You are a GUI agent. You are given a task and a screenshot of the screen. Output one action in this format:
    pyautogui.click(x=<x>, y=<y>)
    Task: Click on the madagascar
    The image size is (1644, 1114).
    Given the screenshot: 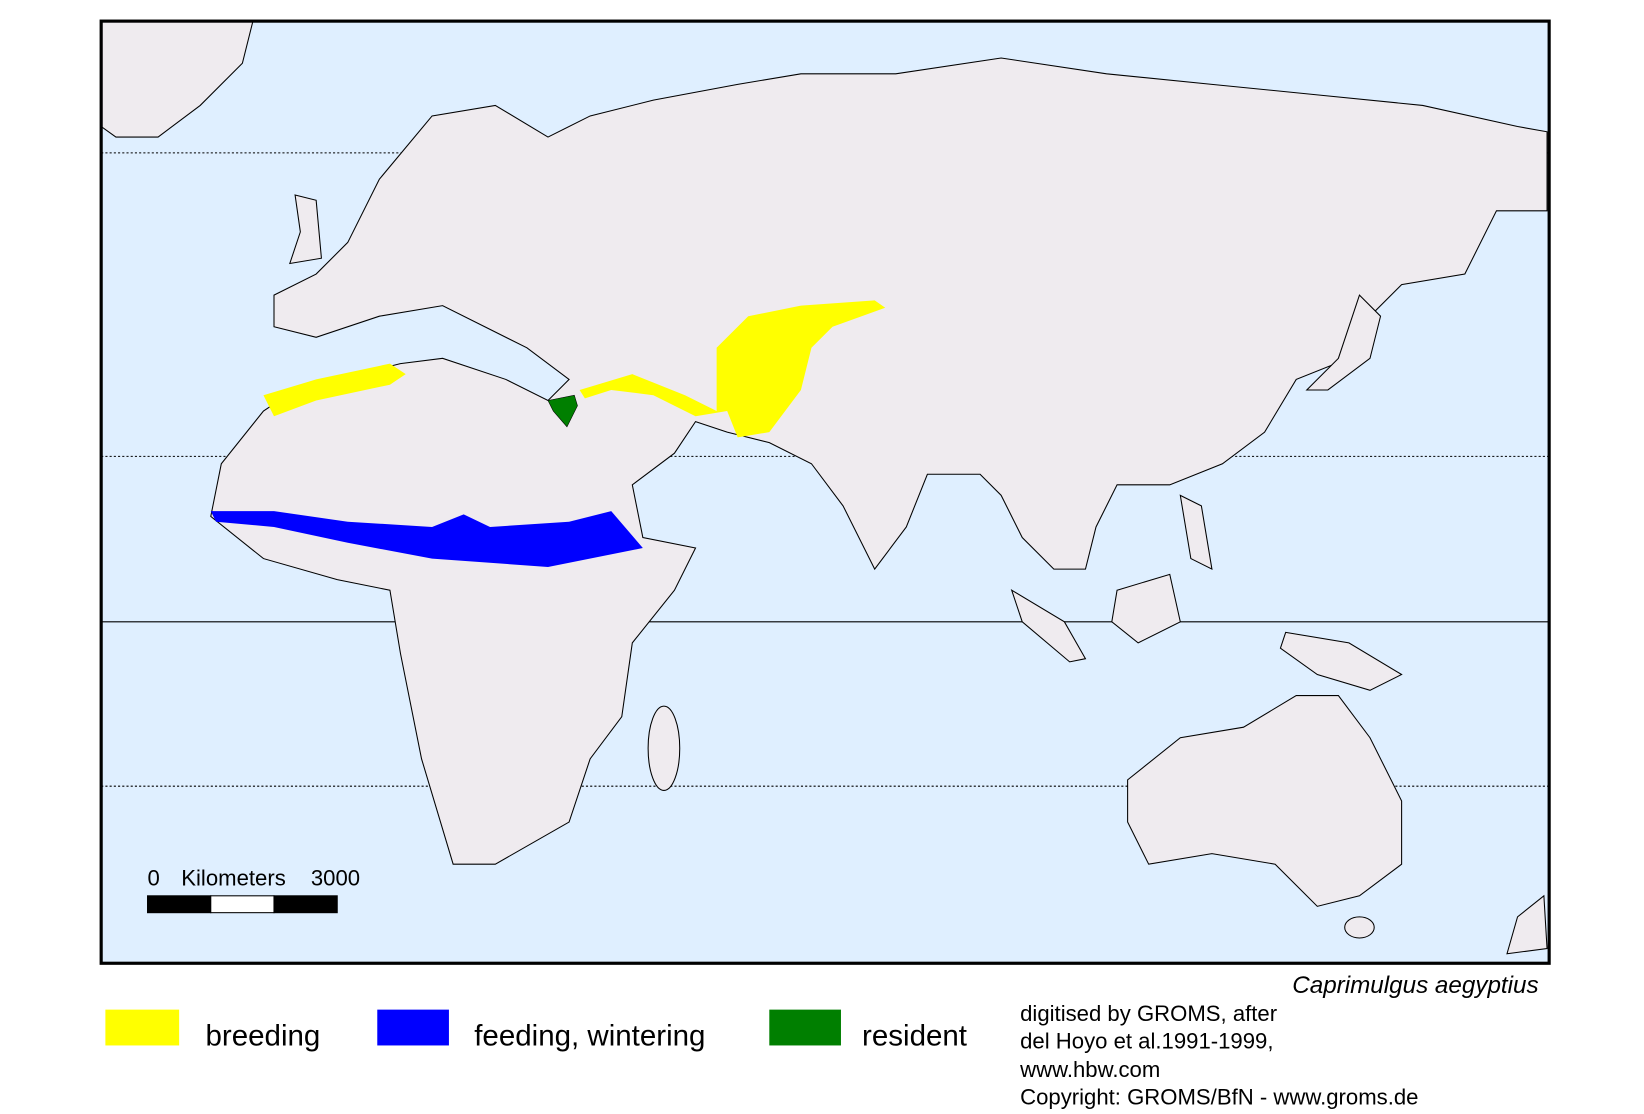 What is the action you would take?
    pyautogui.click(x=664, y=748)
    